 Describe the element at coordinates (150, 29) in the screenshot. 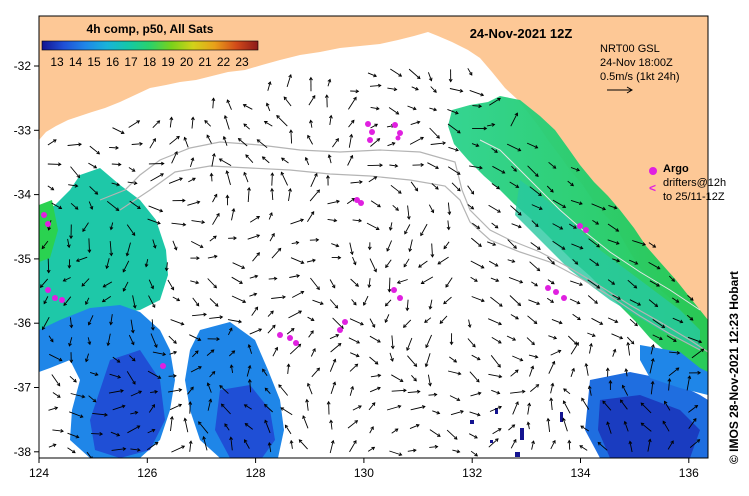

I see `colorbar-title: 4h comp, p50, All Sats` at that location.